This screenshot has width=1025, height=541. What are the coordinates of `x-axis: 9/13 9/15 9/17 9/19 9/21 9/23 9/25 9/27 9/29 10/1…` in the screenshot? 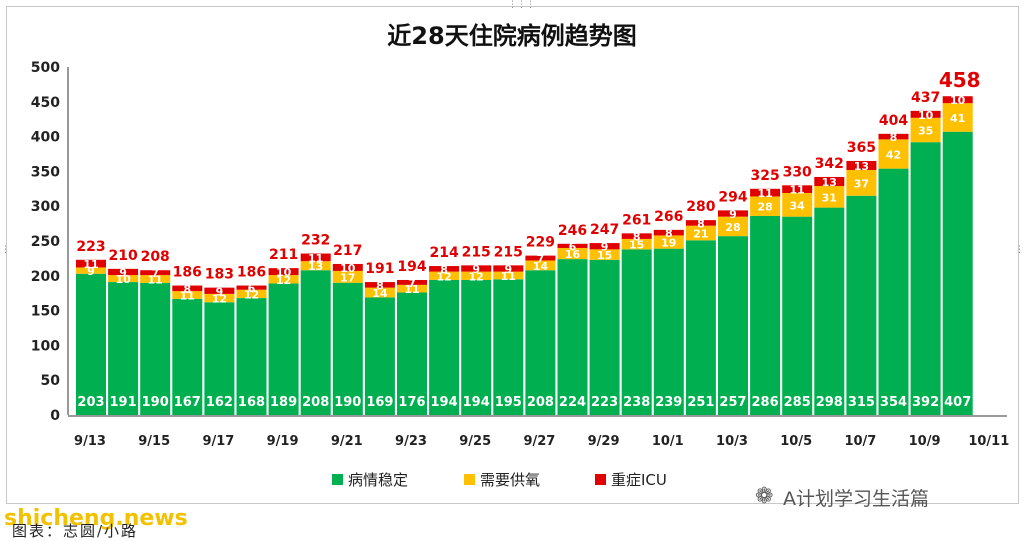 It's located at (538, 432).